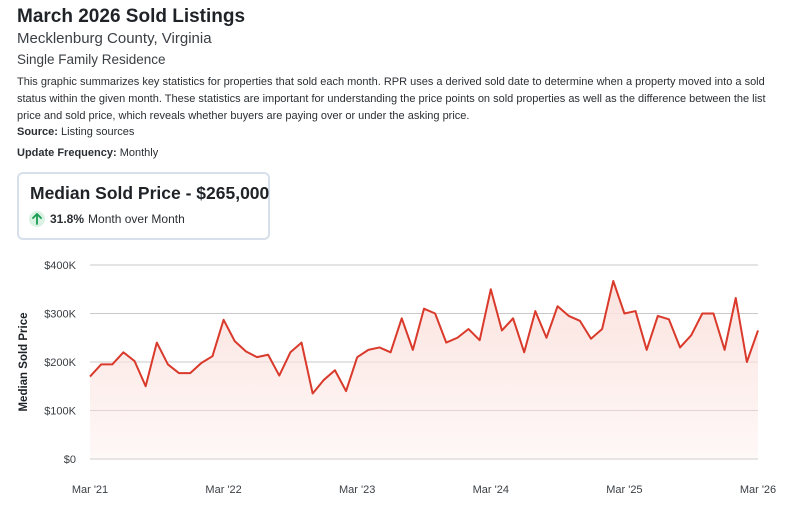 The height and width of the screenshot is (522, 796). I want to click on frequency-line: Update Frequency: Monthly, so click(87, 153).